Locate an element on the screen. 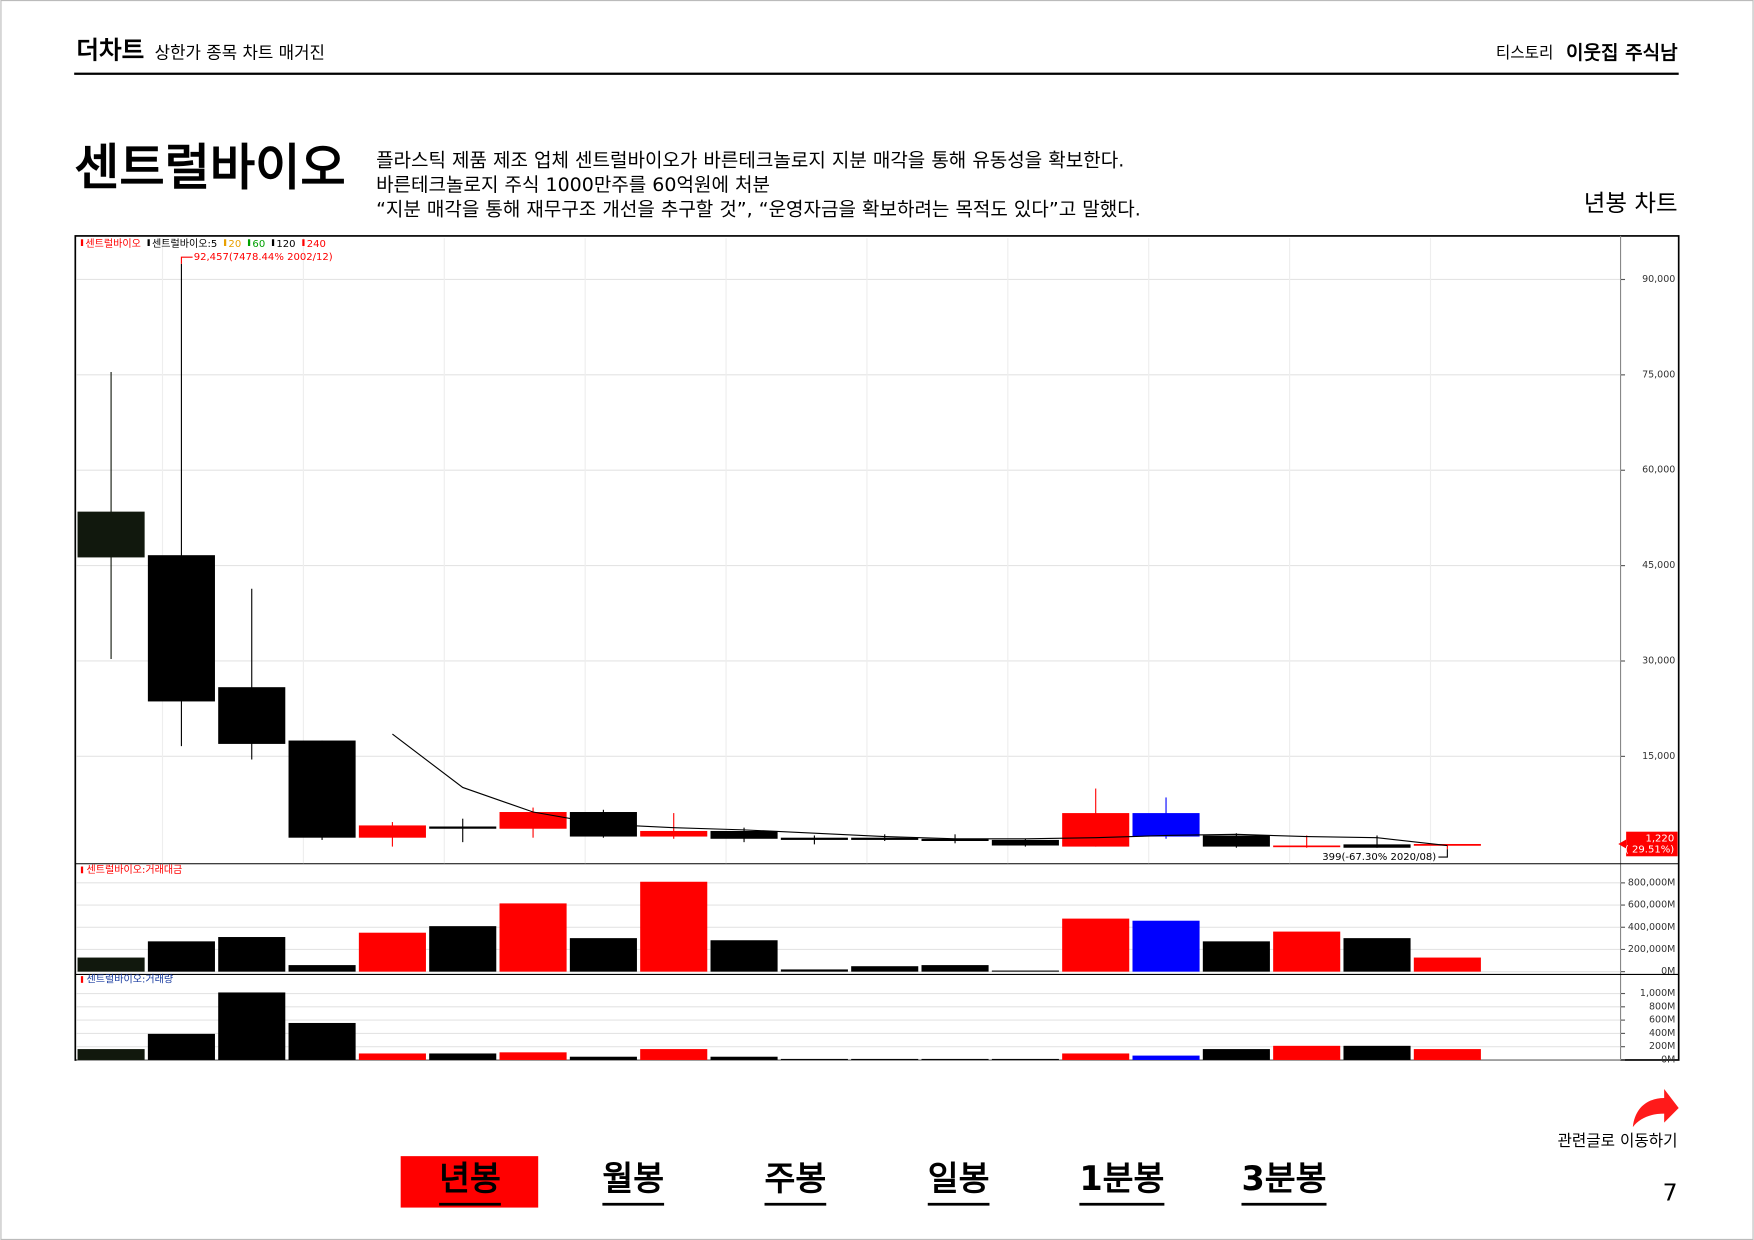 The width and height of the screenshot is (1754, 1240). low-annotation: 399(-67.30% 2020/08) is located at coordinates (1379, 857).